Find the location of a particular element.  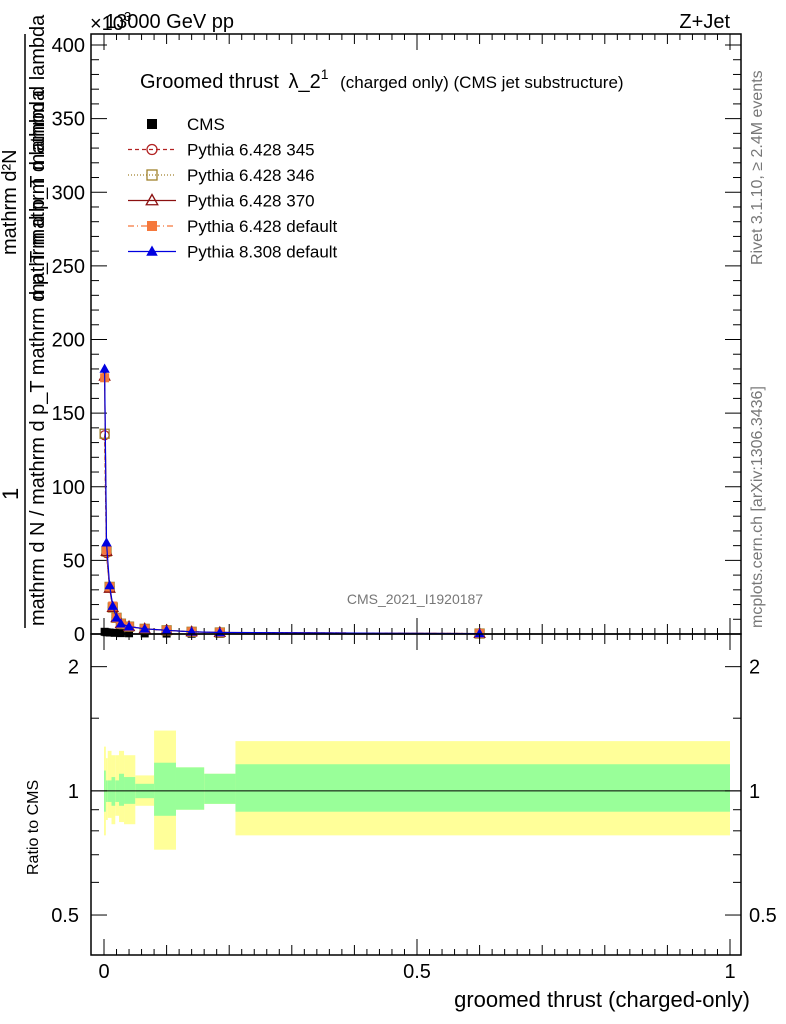

main-ytick-label: 250 is located at coordinates (68, 267).